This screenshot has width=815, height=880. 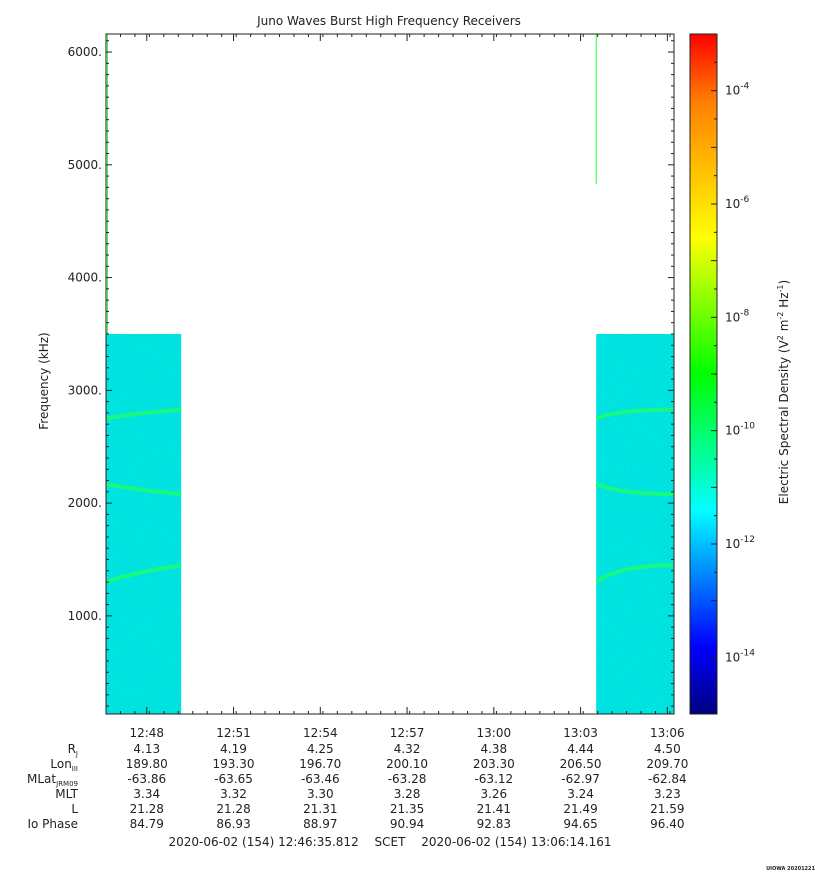 I want to click on ephemeris-value: 3.32, so click(x=233, y=794).